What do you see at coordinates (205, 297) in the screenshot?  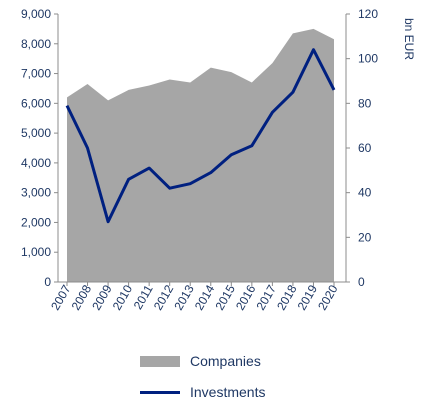 I see `x-tick-label: 2014` at bounding box center [205, 297].